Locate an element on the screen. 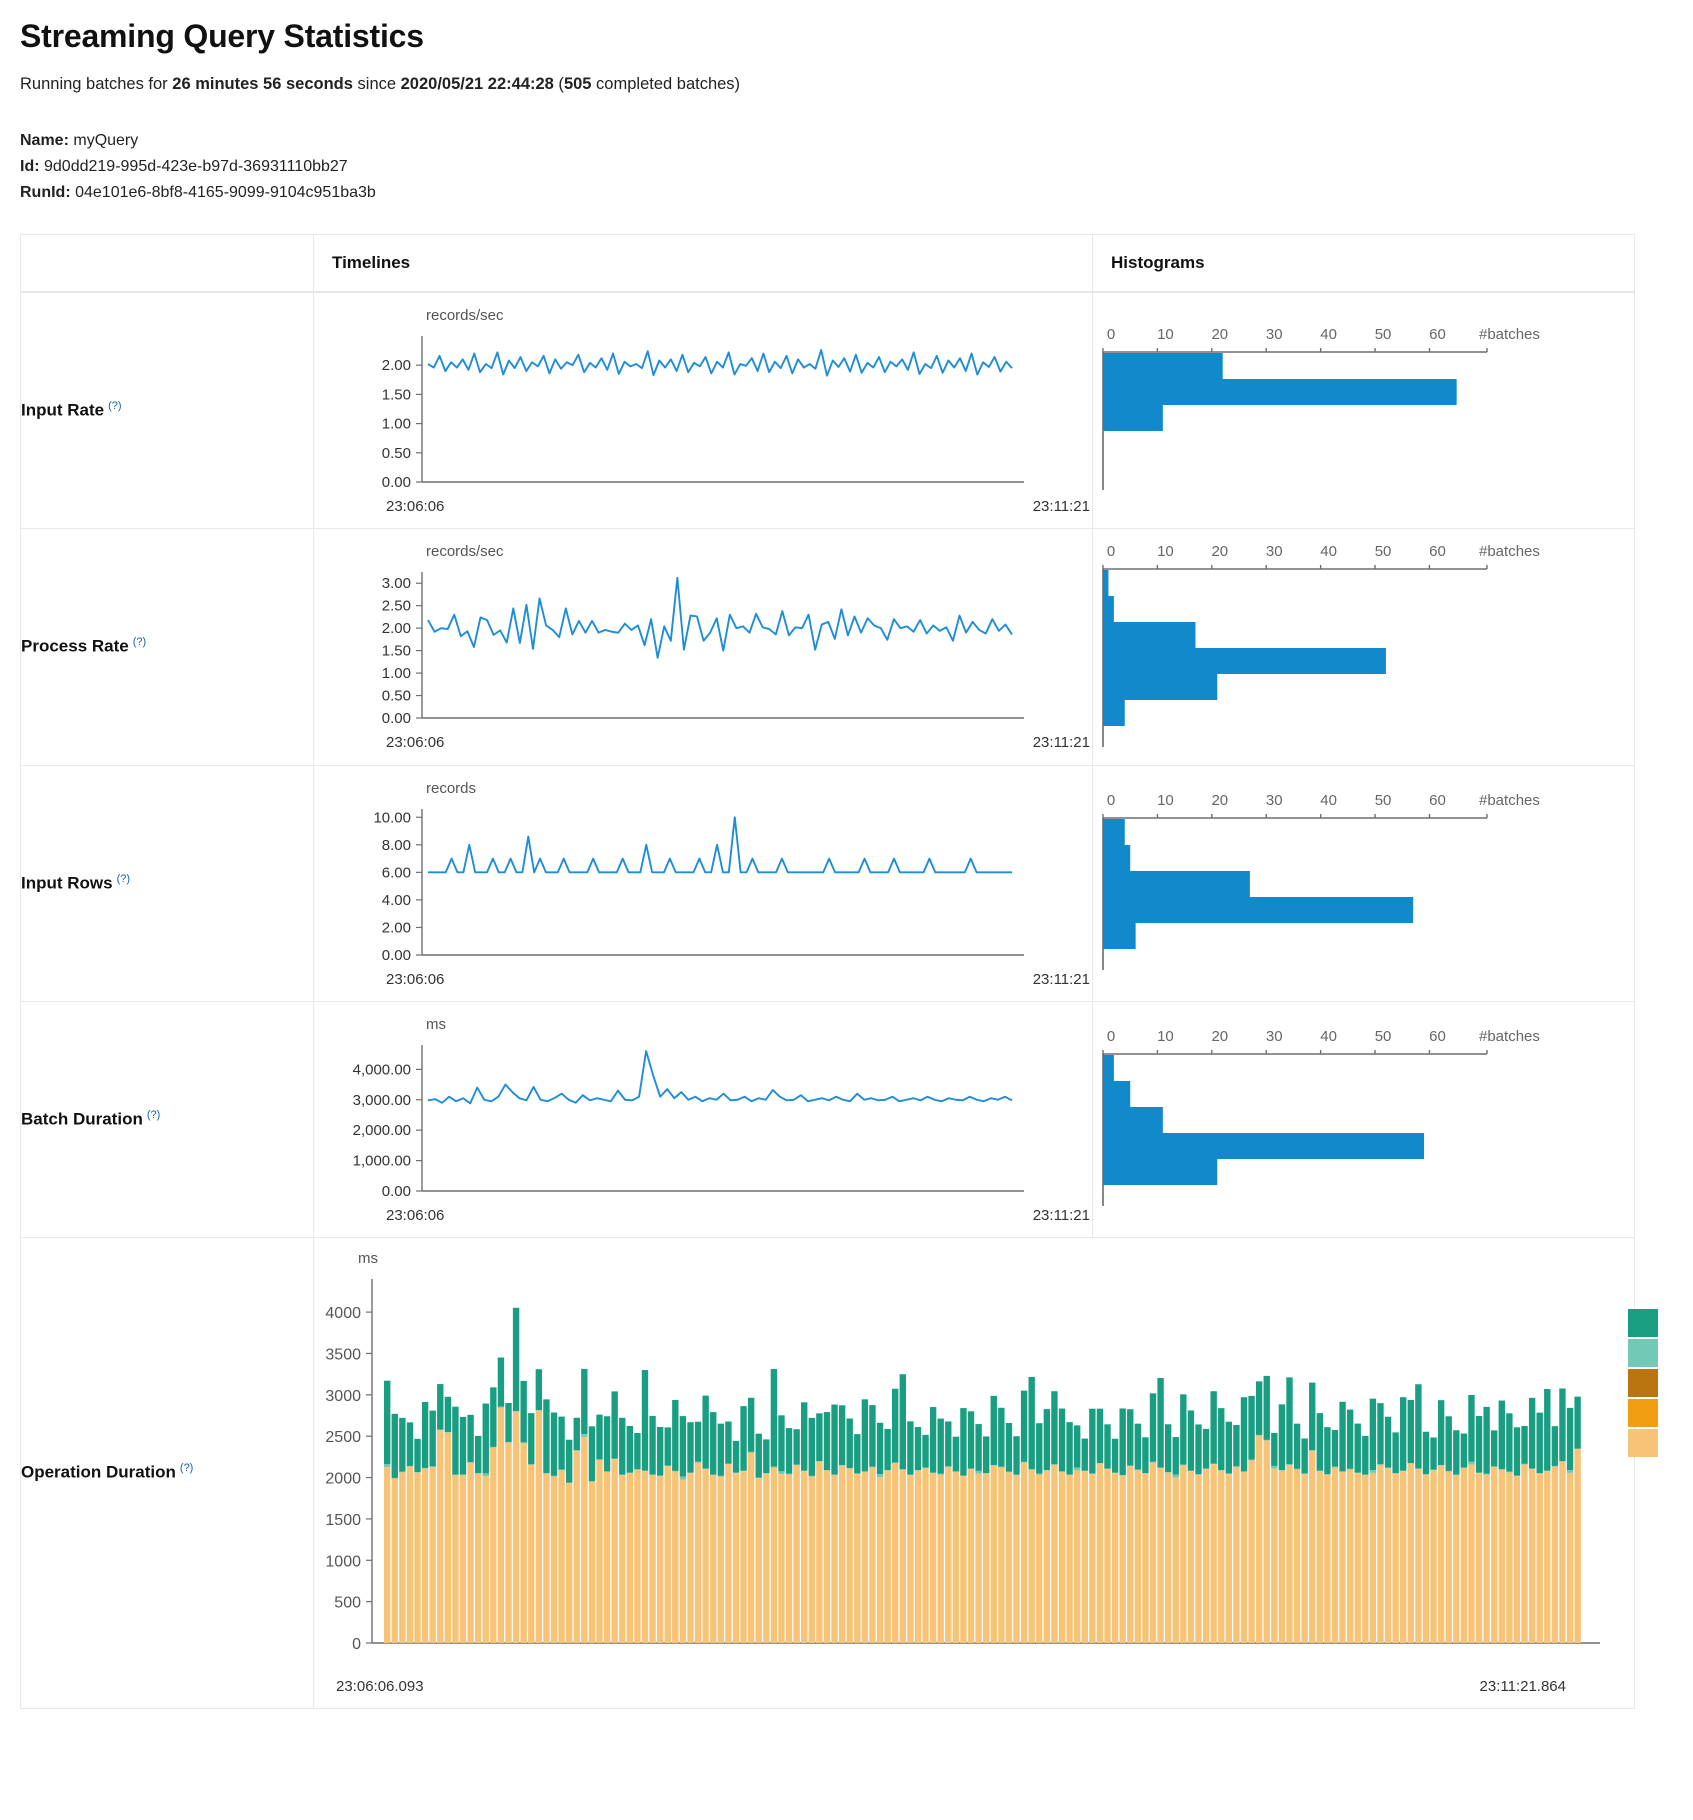 This screenshot has width=1693, height=1820. status-start-time: 2020/05/21 22:44:28 is located at coordinates (477, 84).